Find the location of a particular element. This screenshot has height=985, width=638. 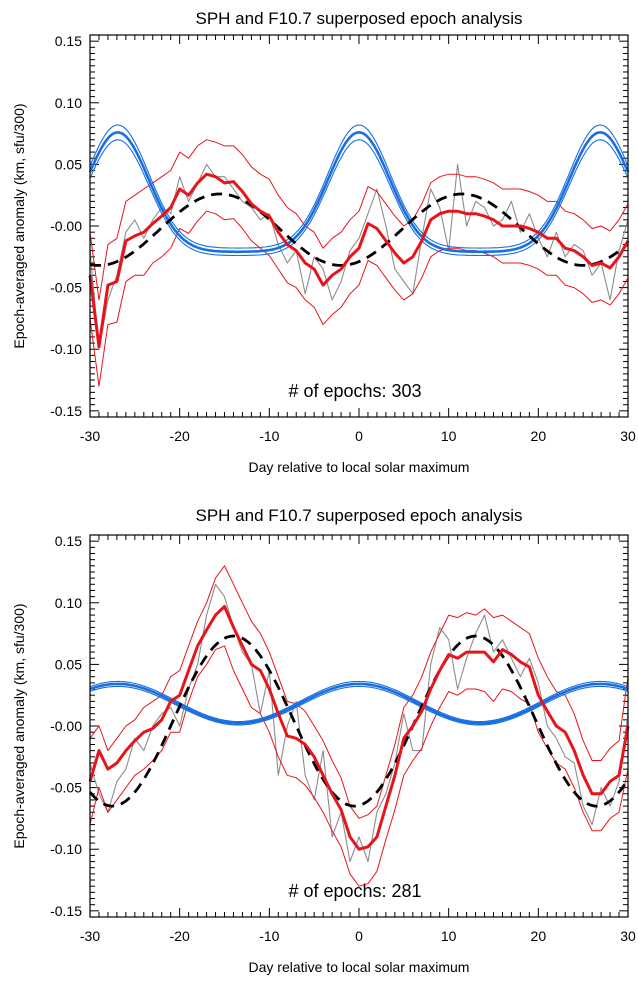

series-line-f107 is located at coordinates (359, 192).